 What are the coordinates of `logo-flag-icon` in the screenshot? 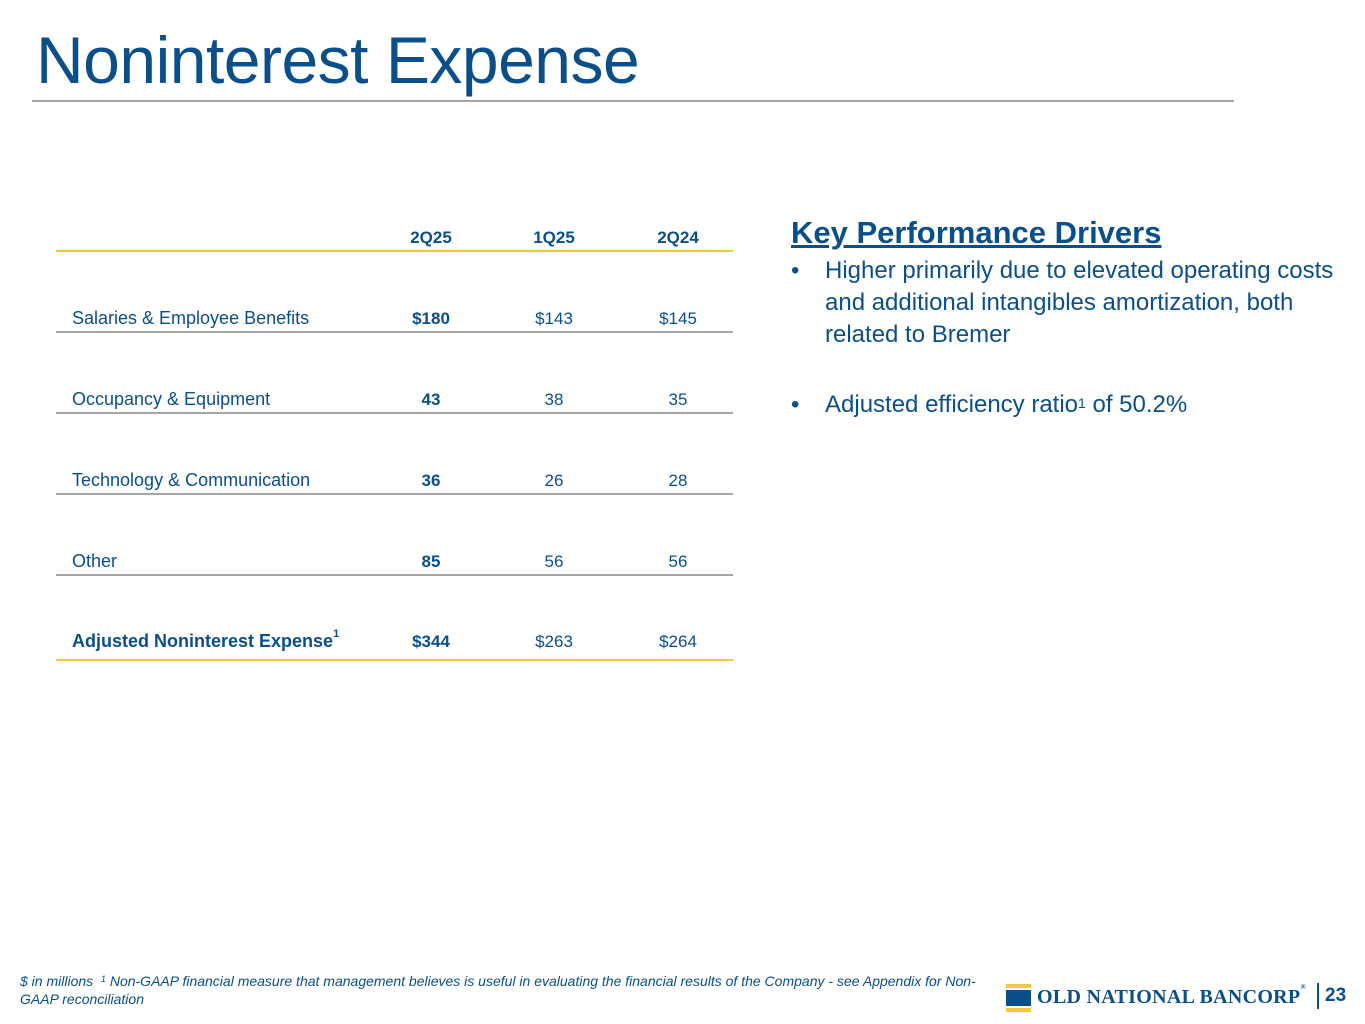 It's located at (1018, 998).